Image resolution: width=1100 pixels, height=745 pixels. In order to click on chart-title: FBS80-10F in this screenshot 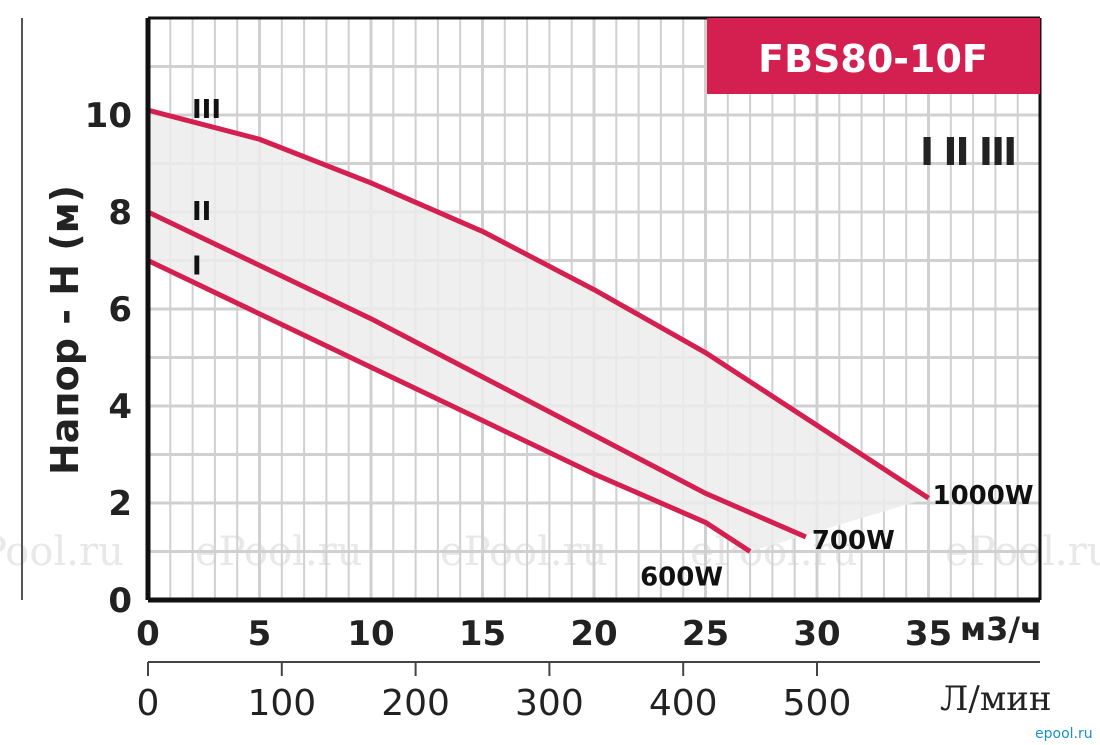, I will do `click(873, 59)`.